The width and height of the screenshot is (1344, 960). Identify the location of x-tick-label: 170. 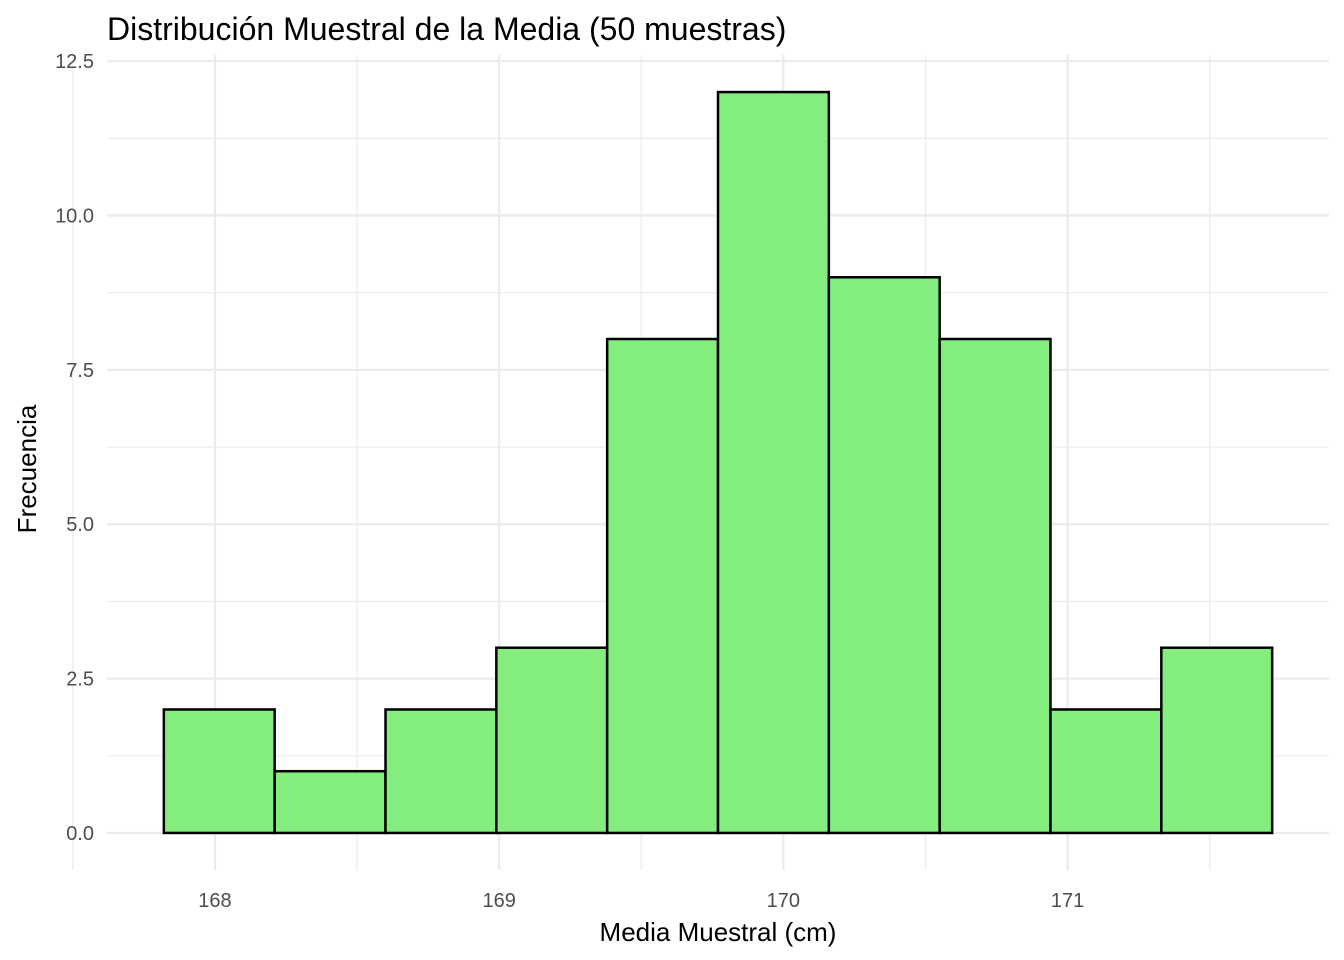
(783, 901).